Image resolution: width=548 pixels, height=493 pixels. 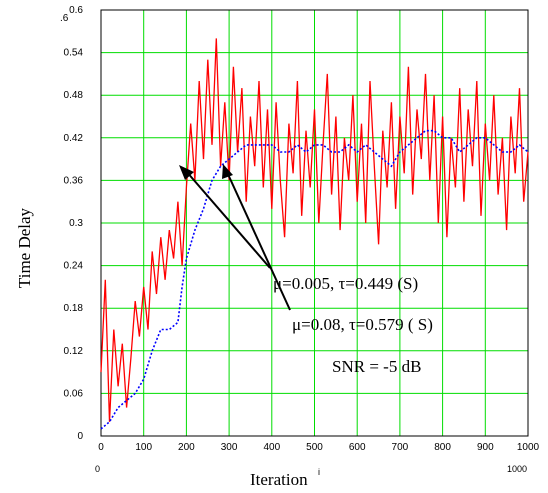 I want to click on x-range-start-label: 0, so click(x=97, y=469).